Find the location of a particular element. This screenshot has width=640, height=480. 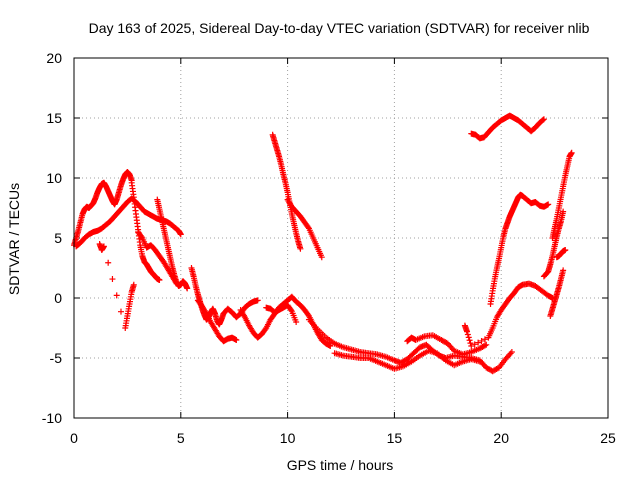

x-tick-label: 10 is located at coordinates (288, 438).